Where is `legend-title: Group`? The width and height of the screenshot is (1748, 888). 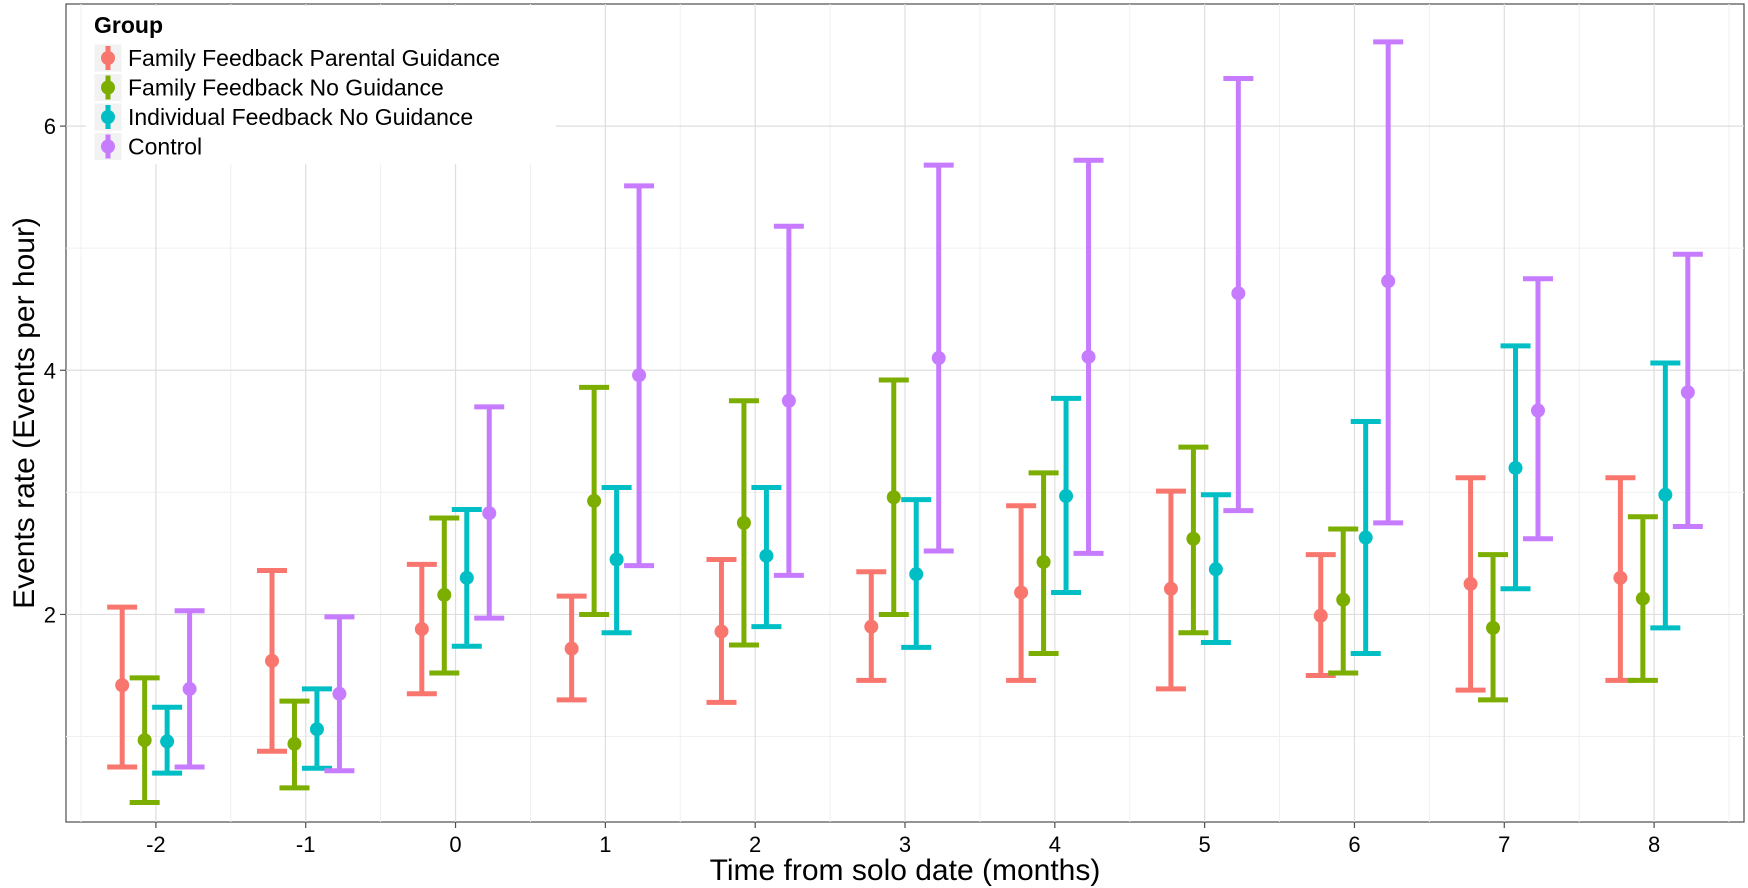
legend-title: Group is located at coordinates (128, 25).